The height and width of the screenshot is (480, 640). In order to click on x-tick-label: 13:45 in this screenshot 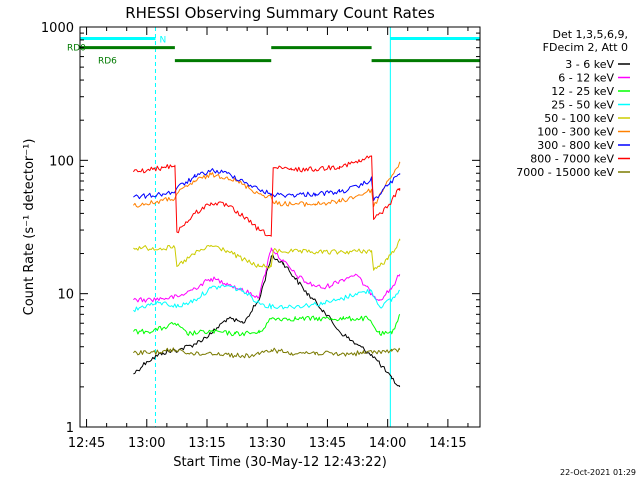, I will do `click(327, 443)`.